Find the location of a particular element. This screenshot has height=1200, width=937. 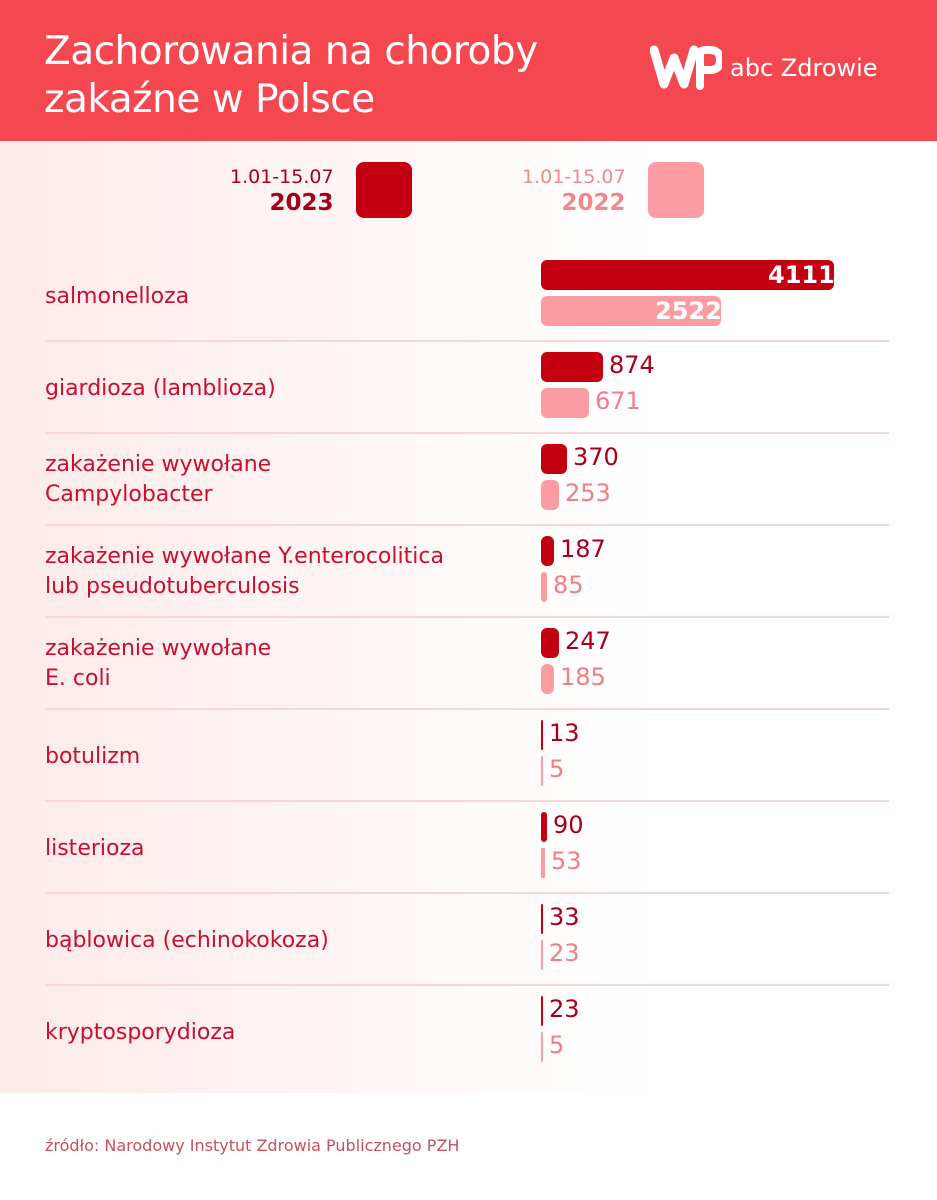

legend-swatch-2023 is located at coordinates (383, 190).